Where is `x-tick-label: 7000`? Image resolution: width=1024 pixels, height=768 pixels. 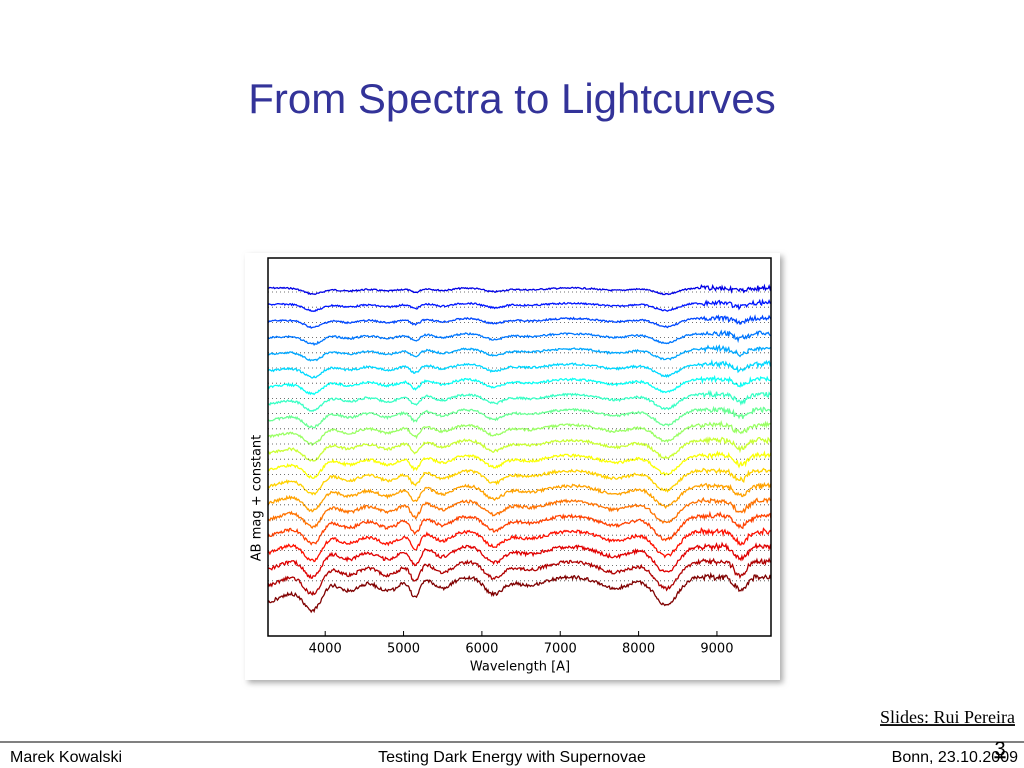
x-tick-label: 7000 is located at coordinates (560, 649).